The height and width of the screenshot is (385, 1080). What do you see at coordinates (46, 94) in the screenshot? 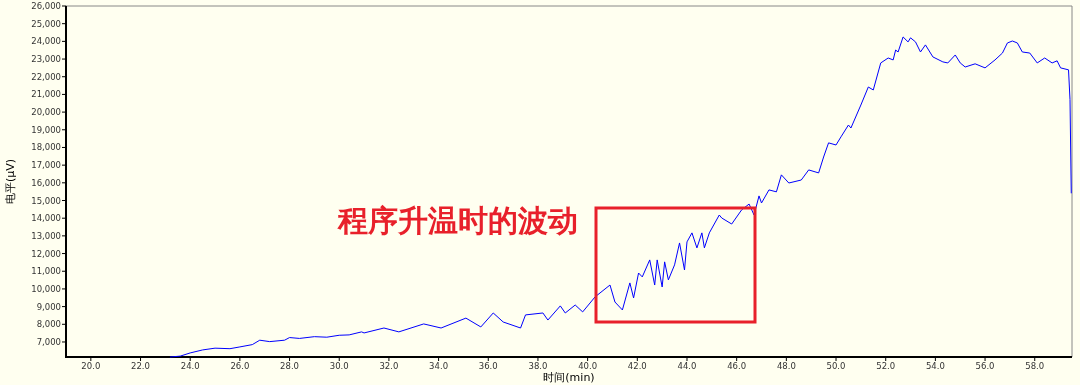
I see `y-tick-label: 21,000` at bounding box center [46, 94].